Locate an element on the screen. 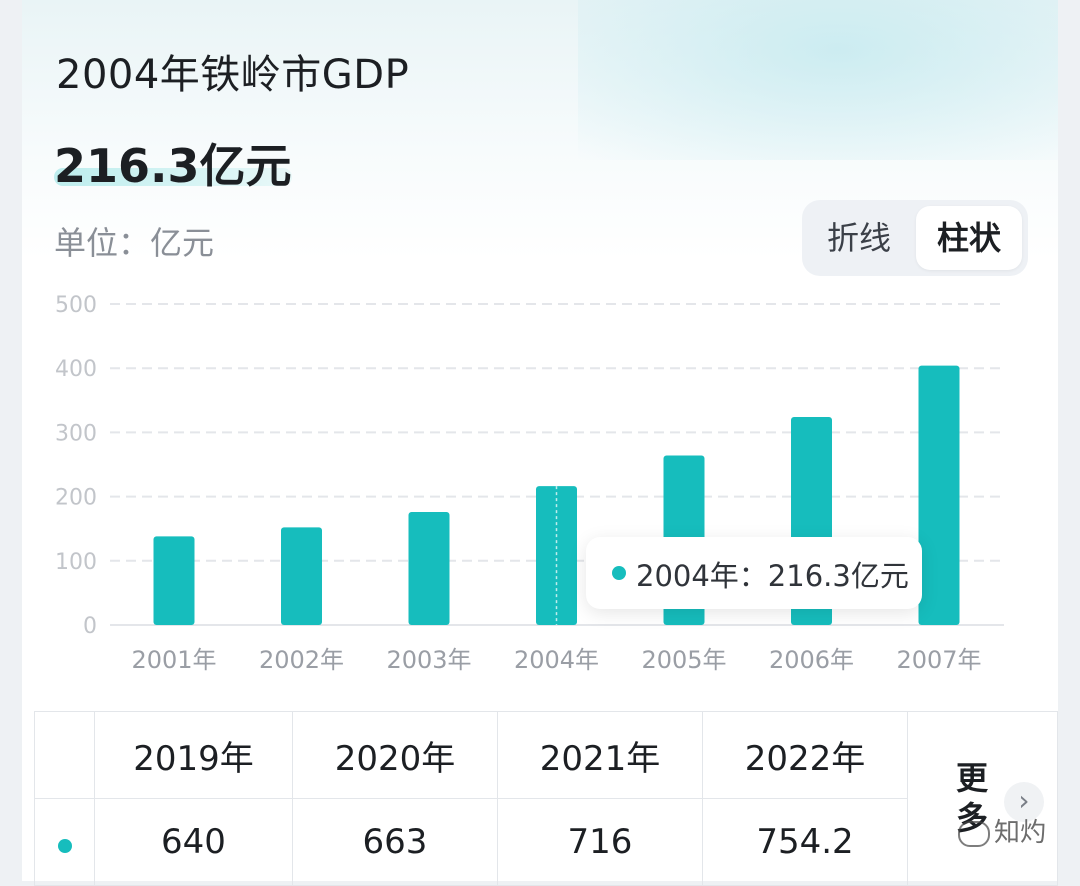 Image resolution: width=1080 pixels, height=886 pixels. x-tick-label: 2003年 is located at coordinates (428, 660).